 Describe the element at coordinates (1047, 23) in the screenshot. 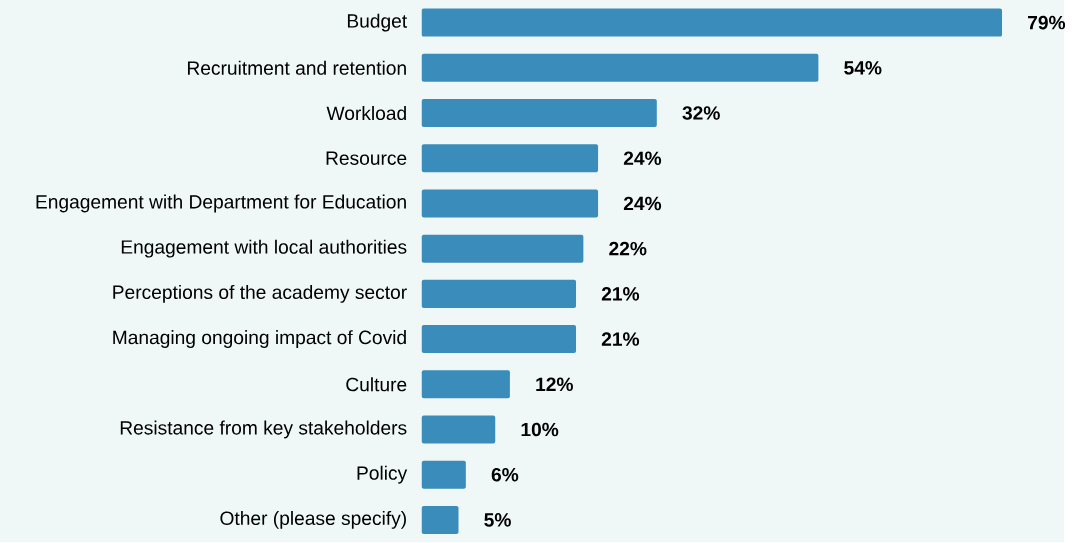

I see `data-label: 79%` at that location.